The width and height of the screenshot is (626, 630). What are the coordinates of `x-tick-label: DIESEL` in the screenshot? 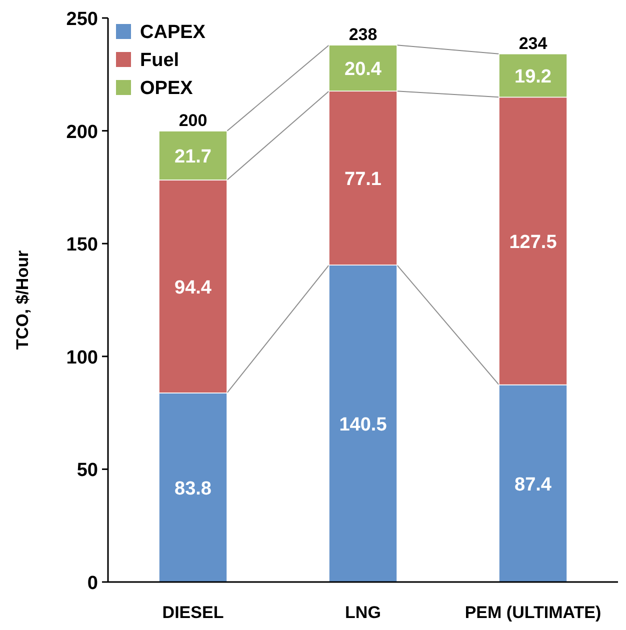 It's located at (193, 612).